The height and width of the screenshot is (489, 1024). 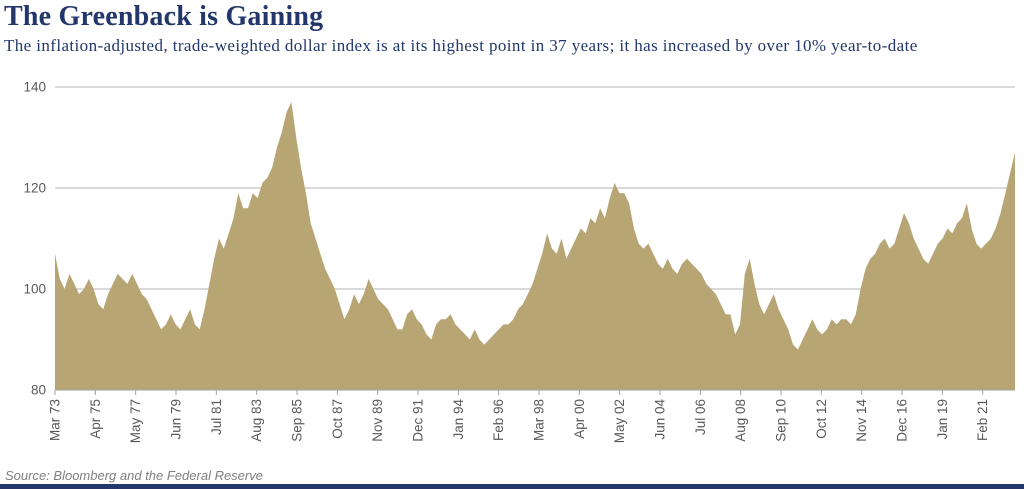 I want to click on x-axis-label: Nov 14, so click(x=861, y=420).